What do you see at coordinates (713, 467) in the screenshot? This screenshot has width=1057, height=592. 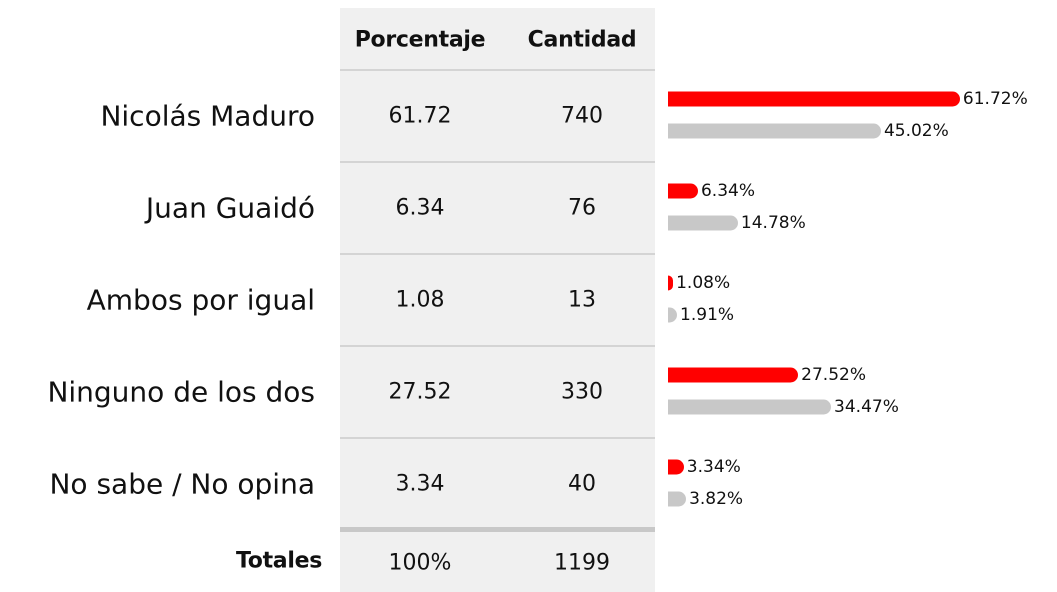 I see `bar-label: 3.34%` at bounding box center [713, 467].